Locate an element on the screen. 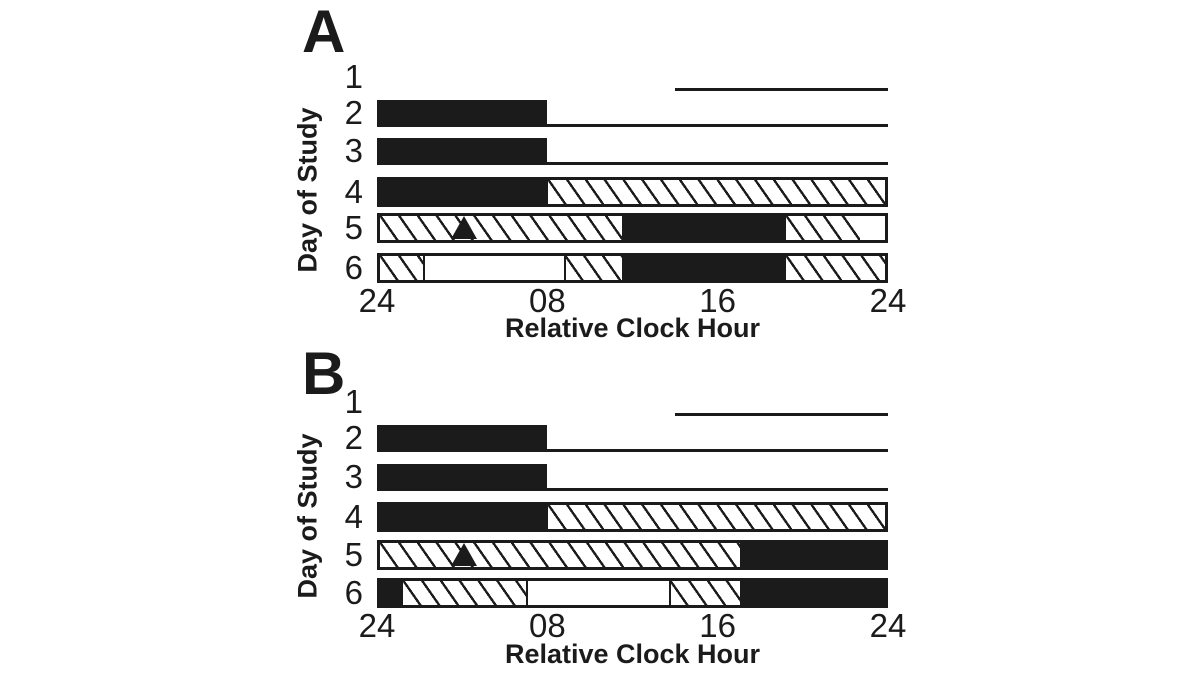  panel-label: A is located at coordinates (324, 32).